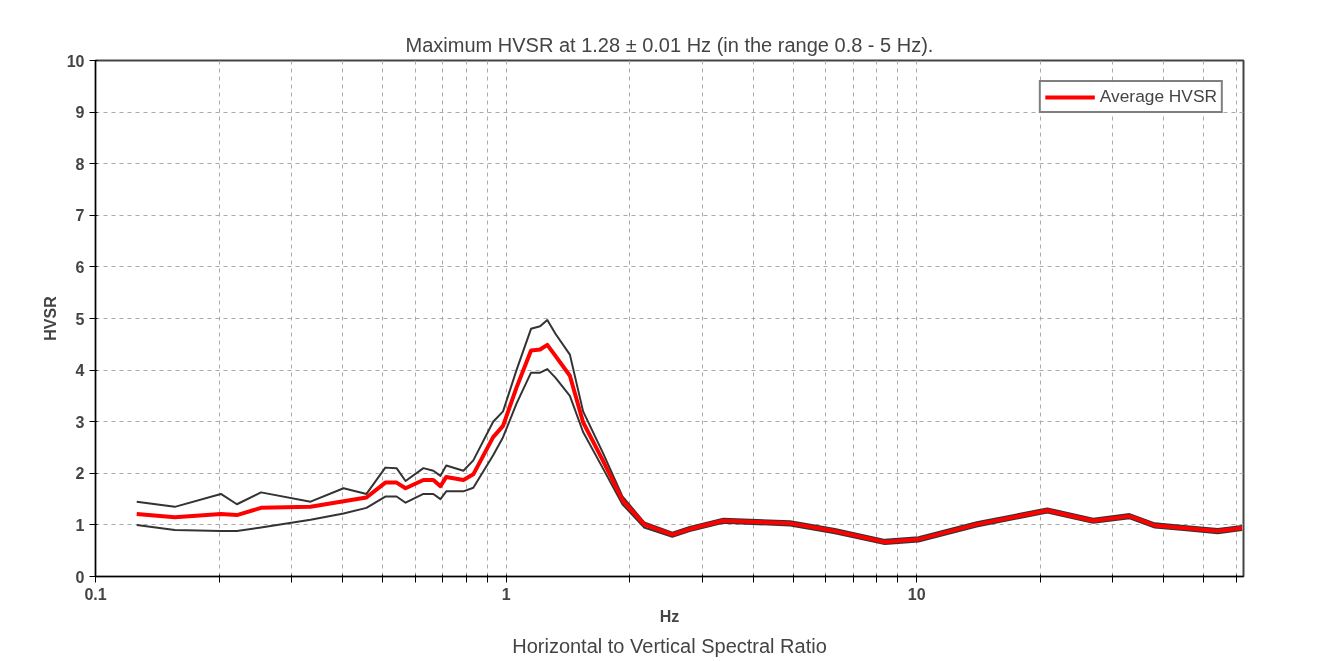  Describe the element at coordinates (669, 616) in the screenshot. I see `x-axis-title: Hz` at that location.